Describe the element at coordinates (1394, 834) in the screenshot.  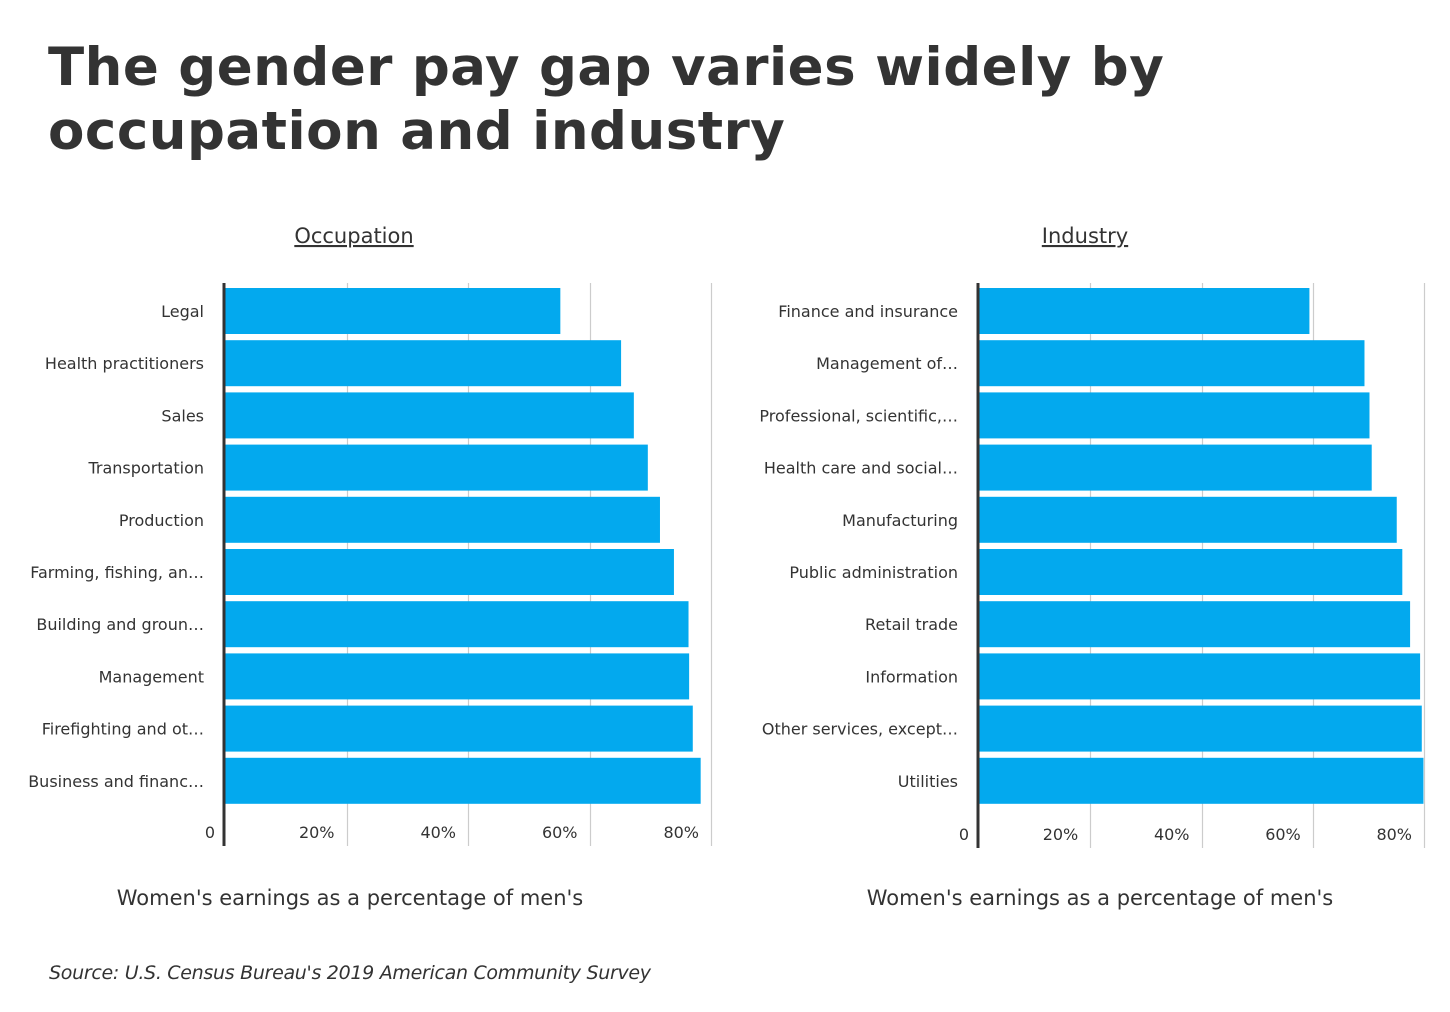
I see `industry-tick-label: 80%` at that location.